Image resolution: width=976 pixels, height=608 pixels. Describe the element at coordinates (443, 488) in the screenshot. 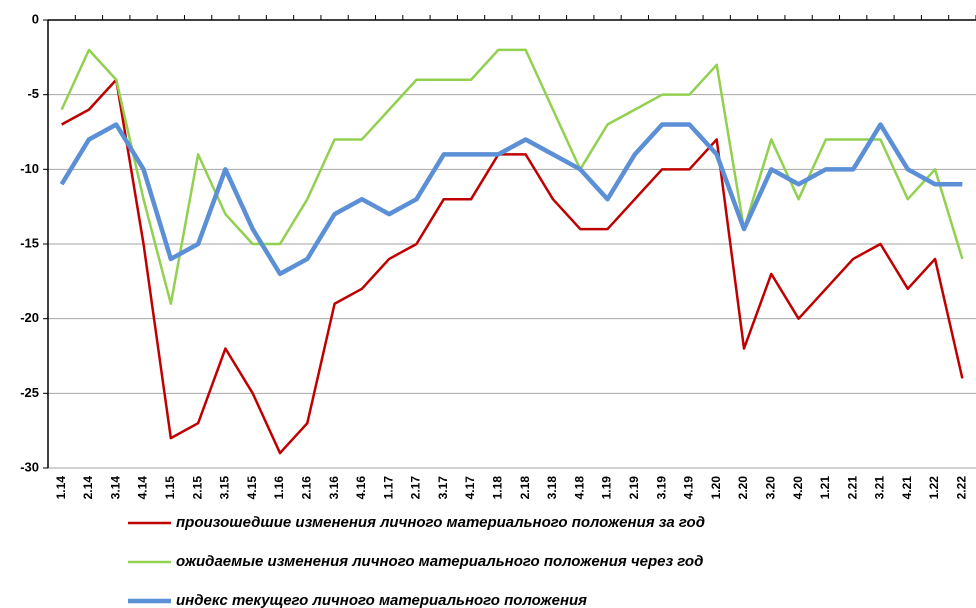

I see `x-tick-label: 3.17` at that location.